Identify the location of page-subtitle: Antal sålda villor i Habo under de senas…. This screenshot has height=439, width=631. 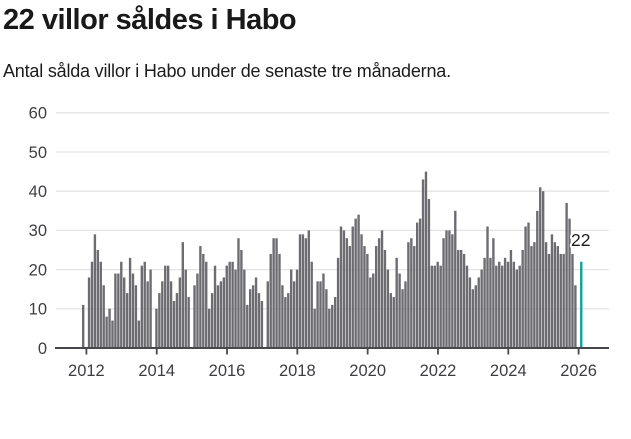
(227, 71).